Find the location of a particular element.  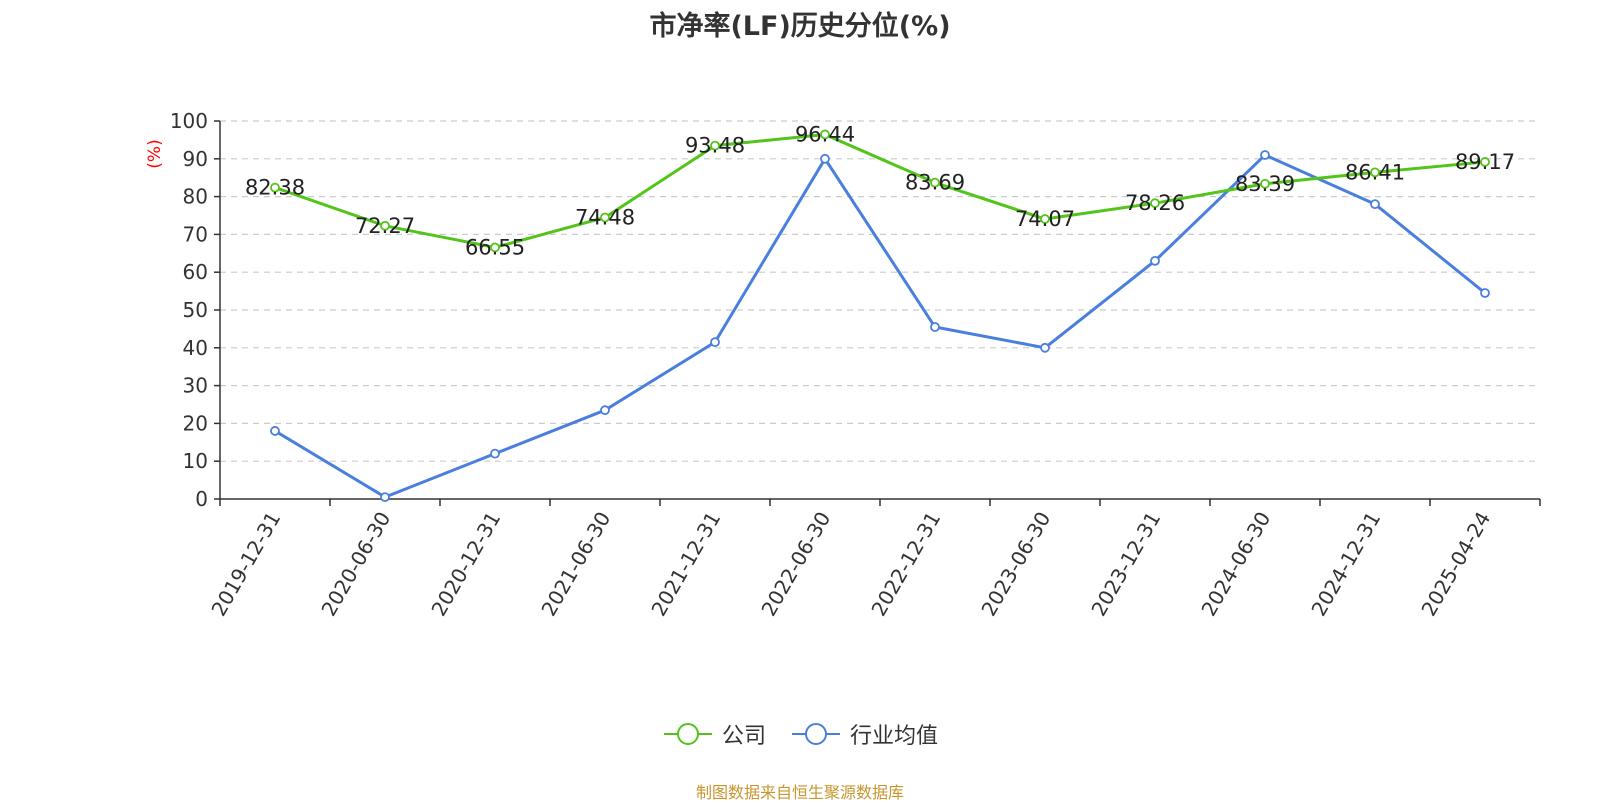

series-line is located at coordinates (880, 190).